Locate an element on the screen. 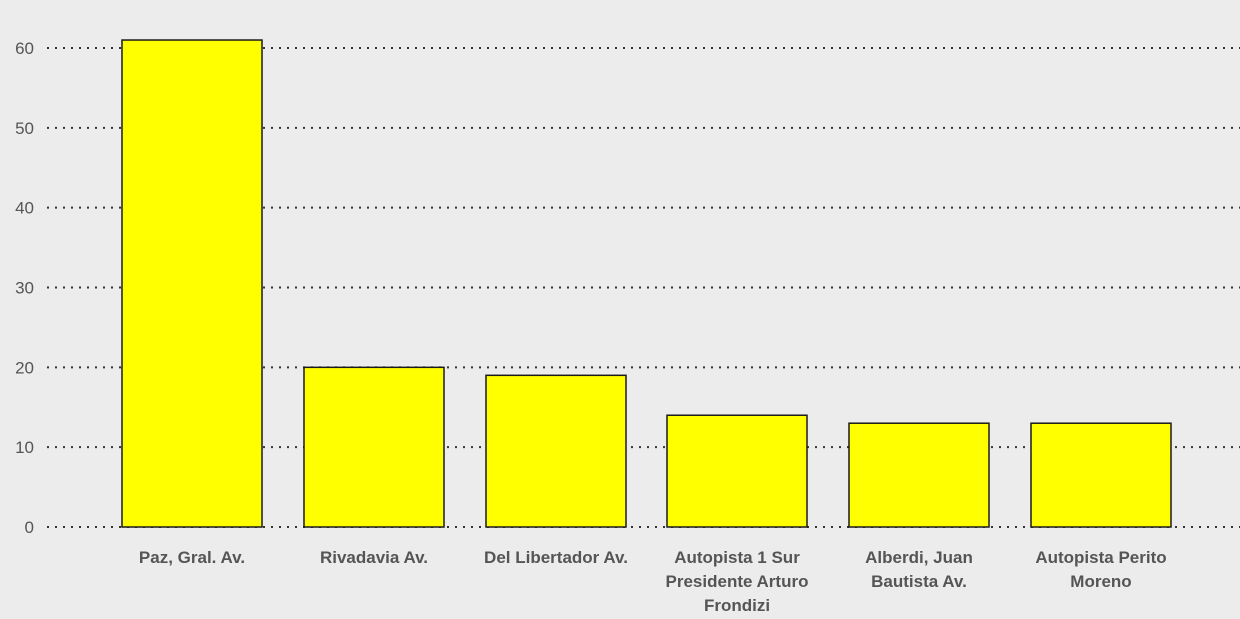  x-category-label-line: Frondizi is located at coordinates (737, 605).